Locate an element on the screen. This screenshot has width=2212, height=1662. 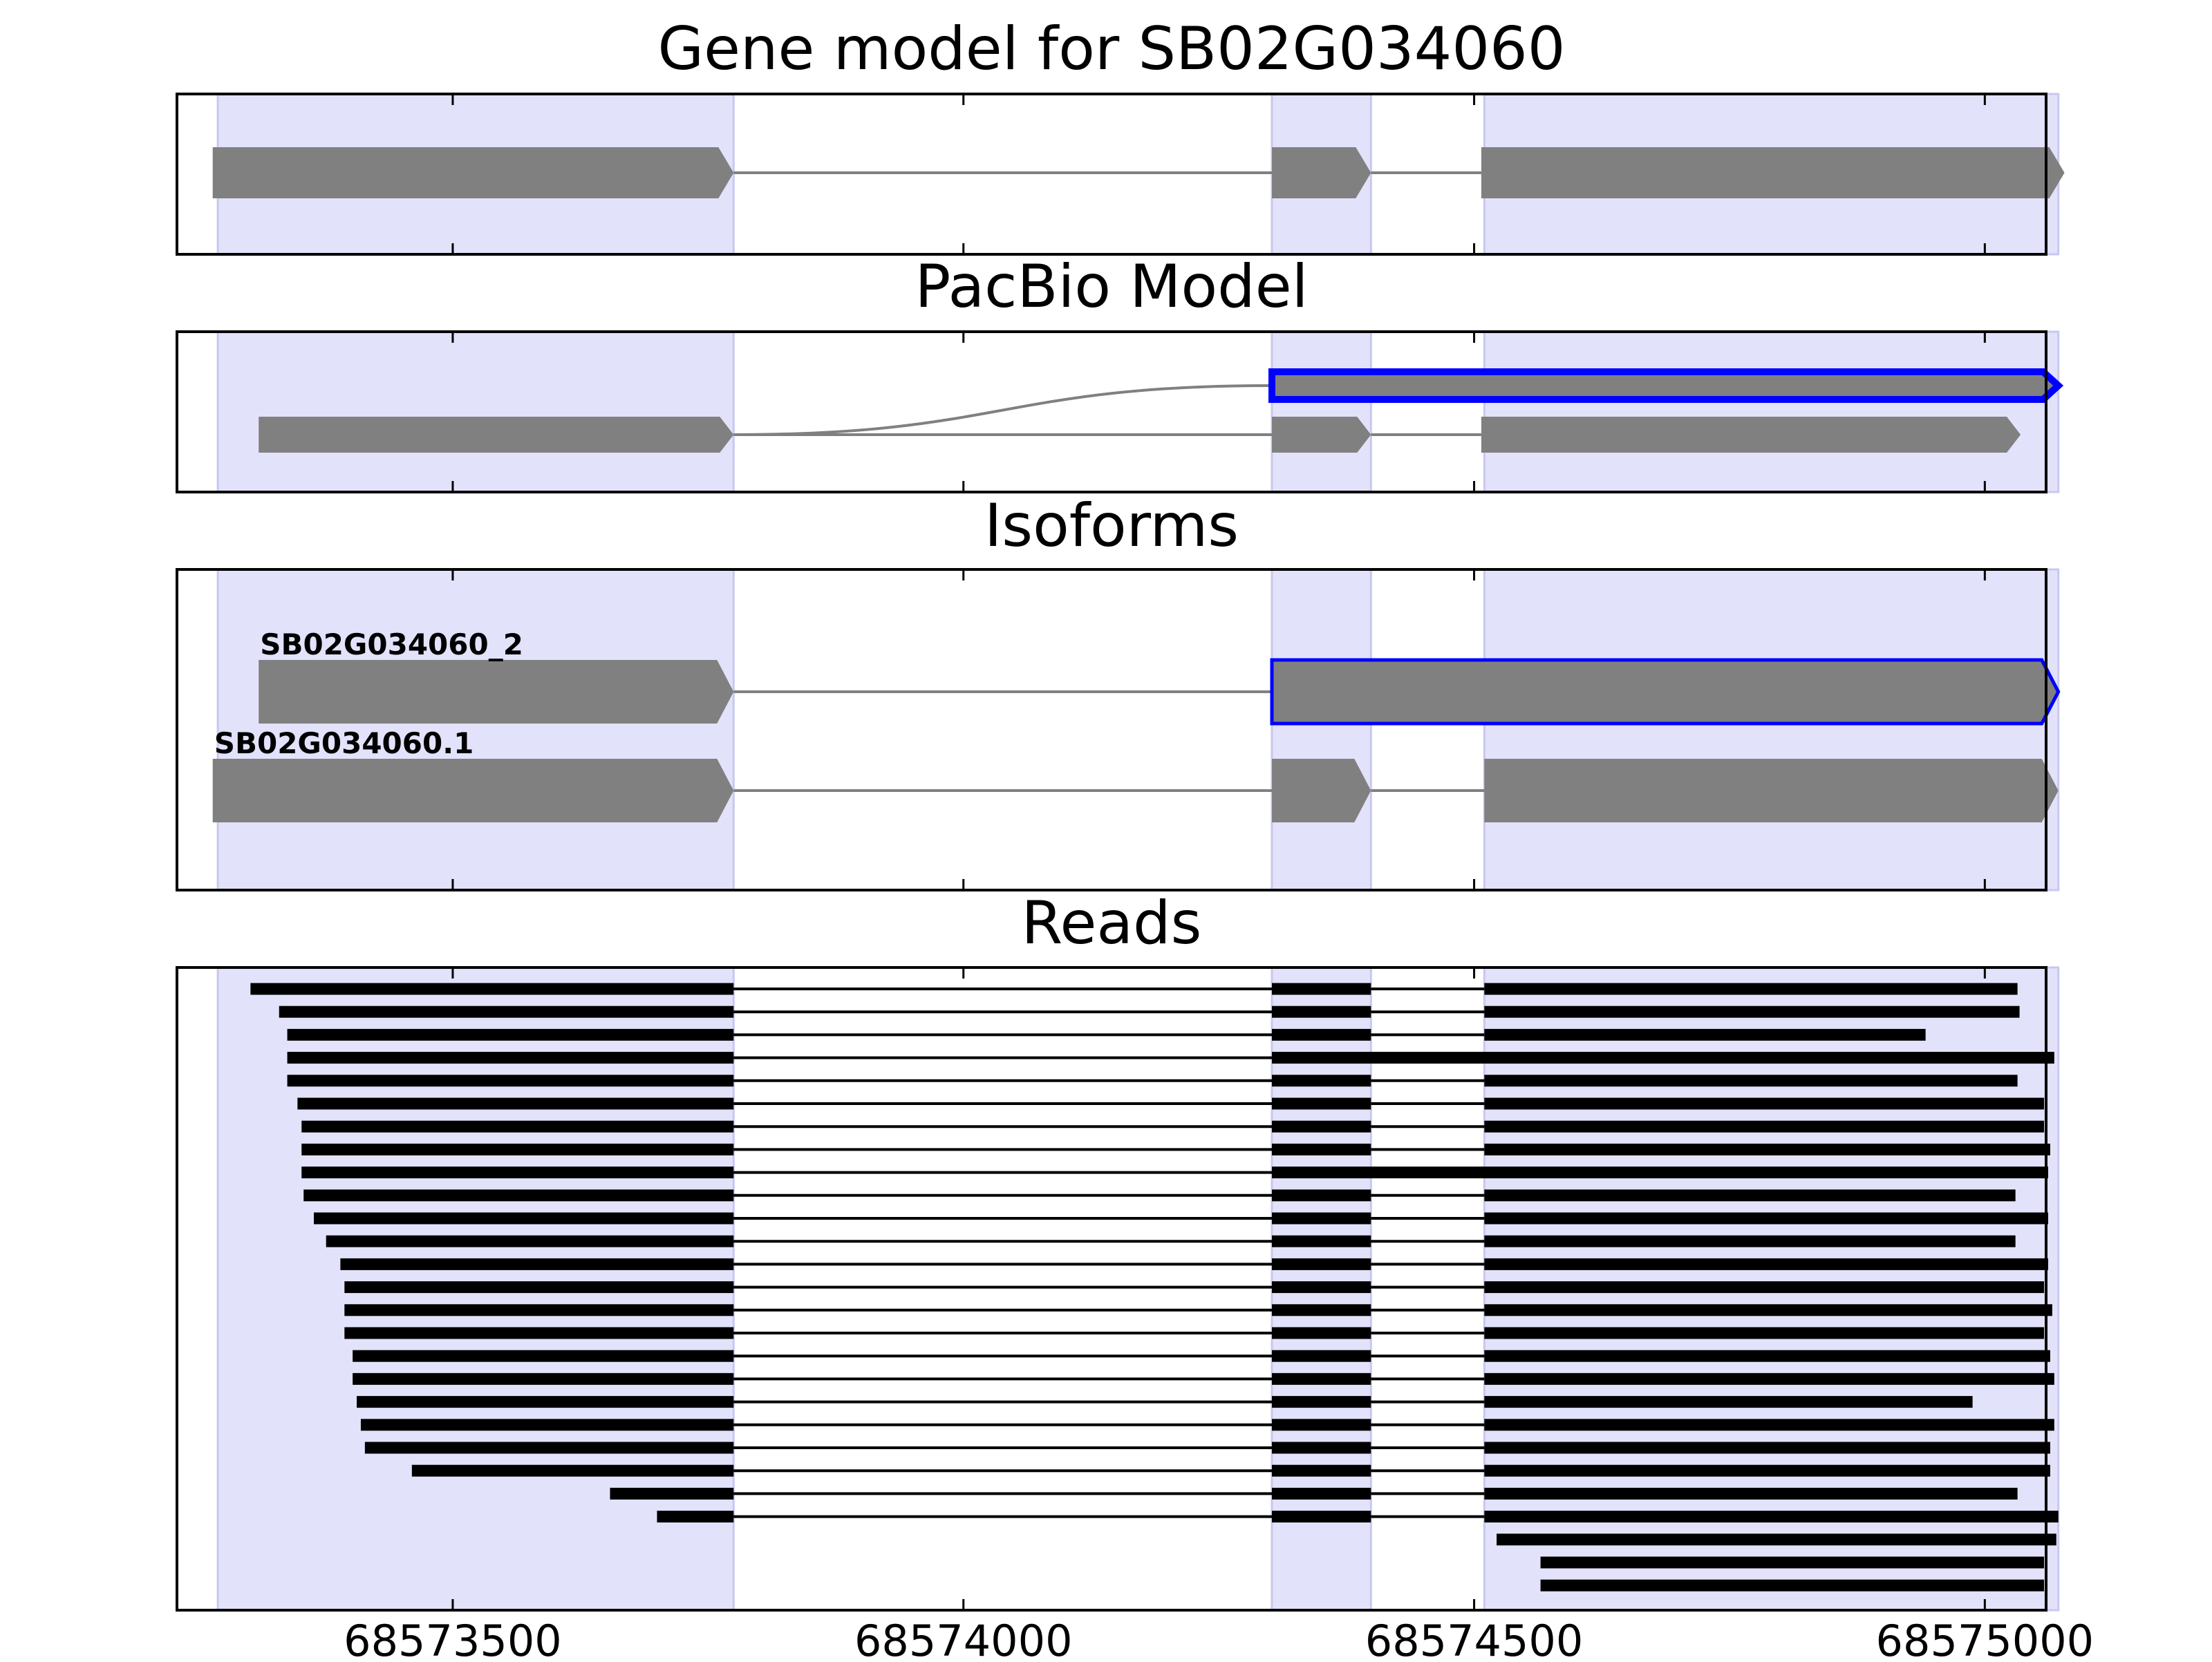
x-tick-label-4: 68575000 is located at coordinates (1985, 1638).